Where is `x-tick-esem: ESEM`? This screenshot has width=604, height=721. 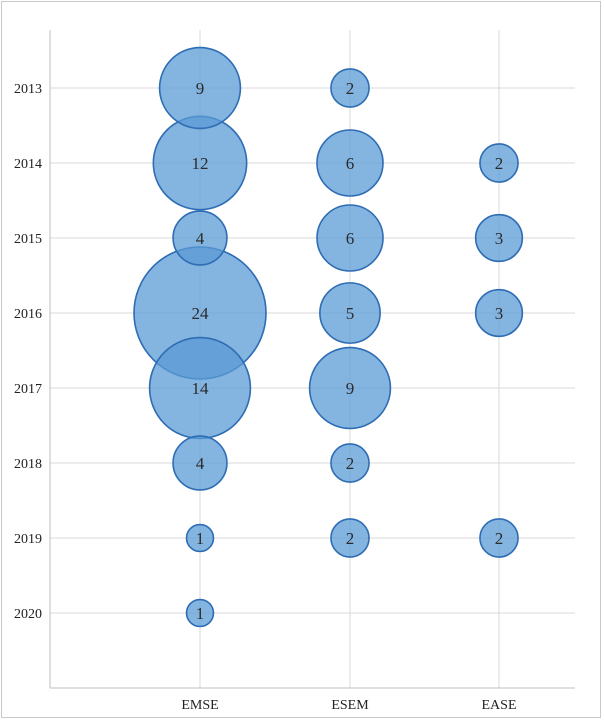
x-tick-esem: ESEM is located at coordinates (350, 705).